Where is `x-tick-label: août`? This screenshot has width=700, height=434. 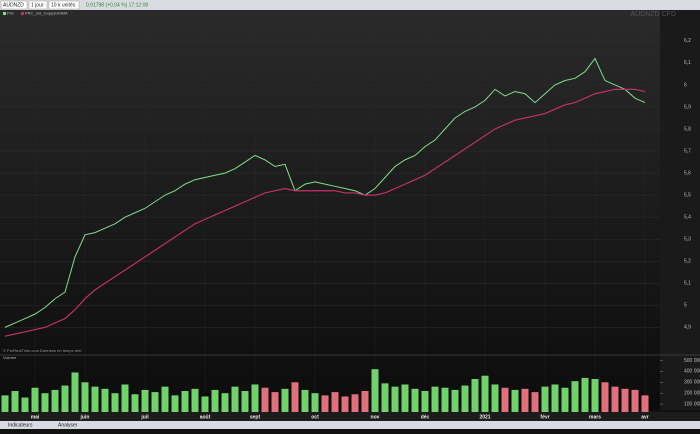
x-tick-label: août is located at coordinates (205, 417).